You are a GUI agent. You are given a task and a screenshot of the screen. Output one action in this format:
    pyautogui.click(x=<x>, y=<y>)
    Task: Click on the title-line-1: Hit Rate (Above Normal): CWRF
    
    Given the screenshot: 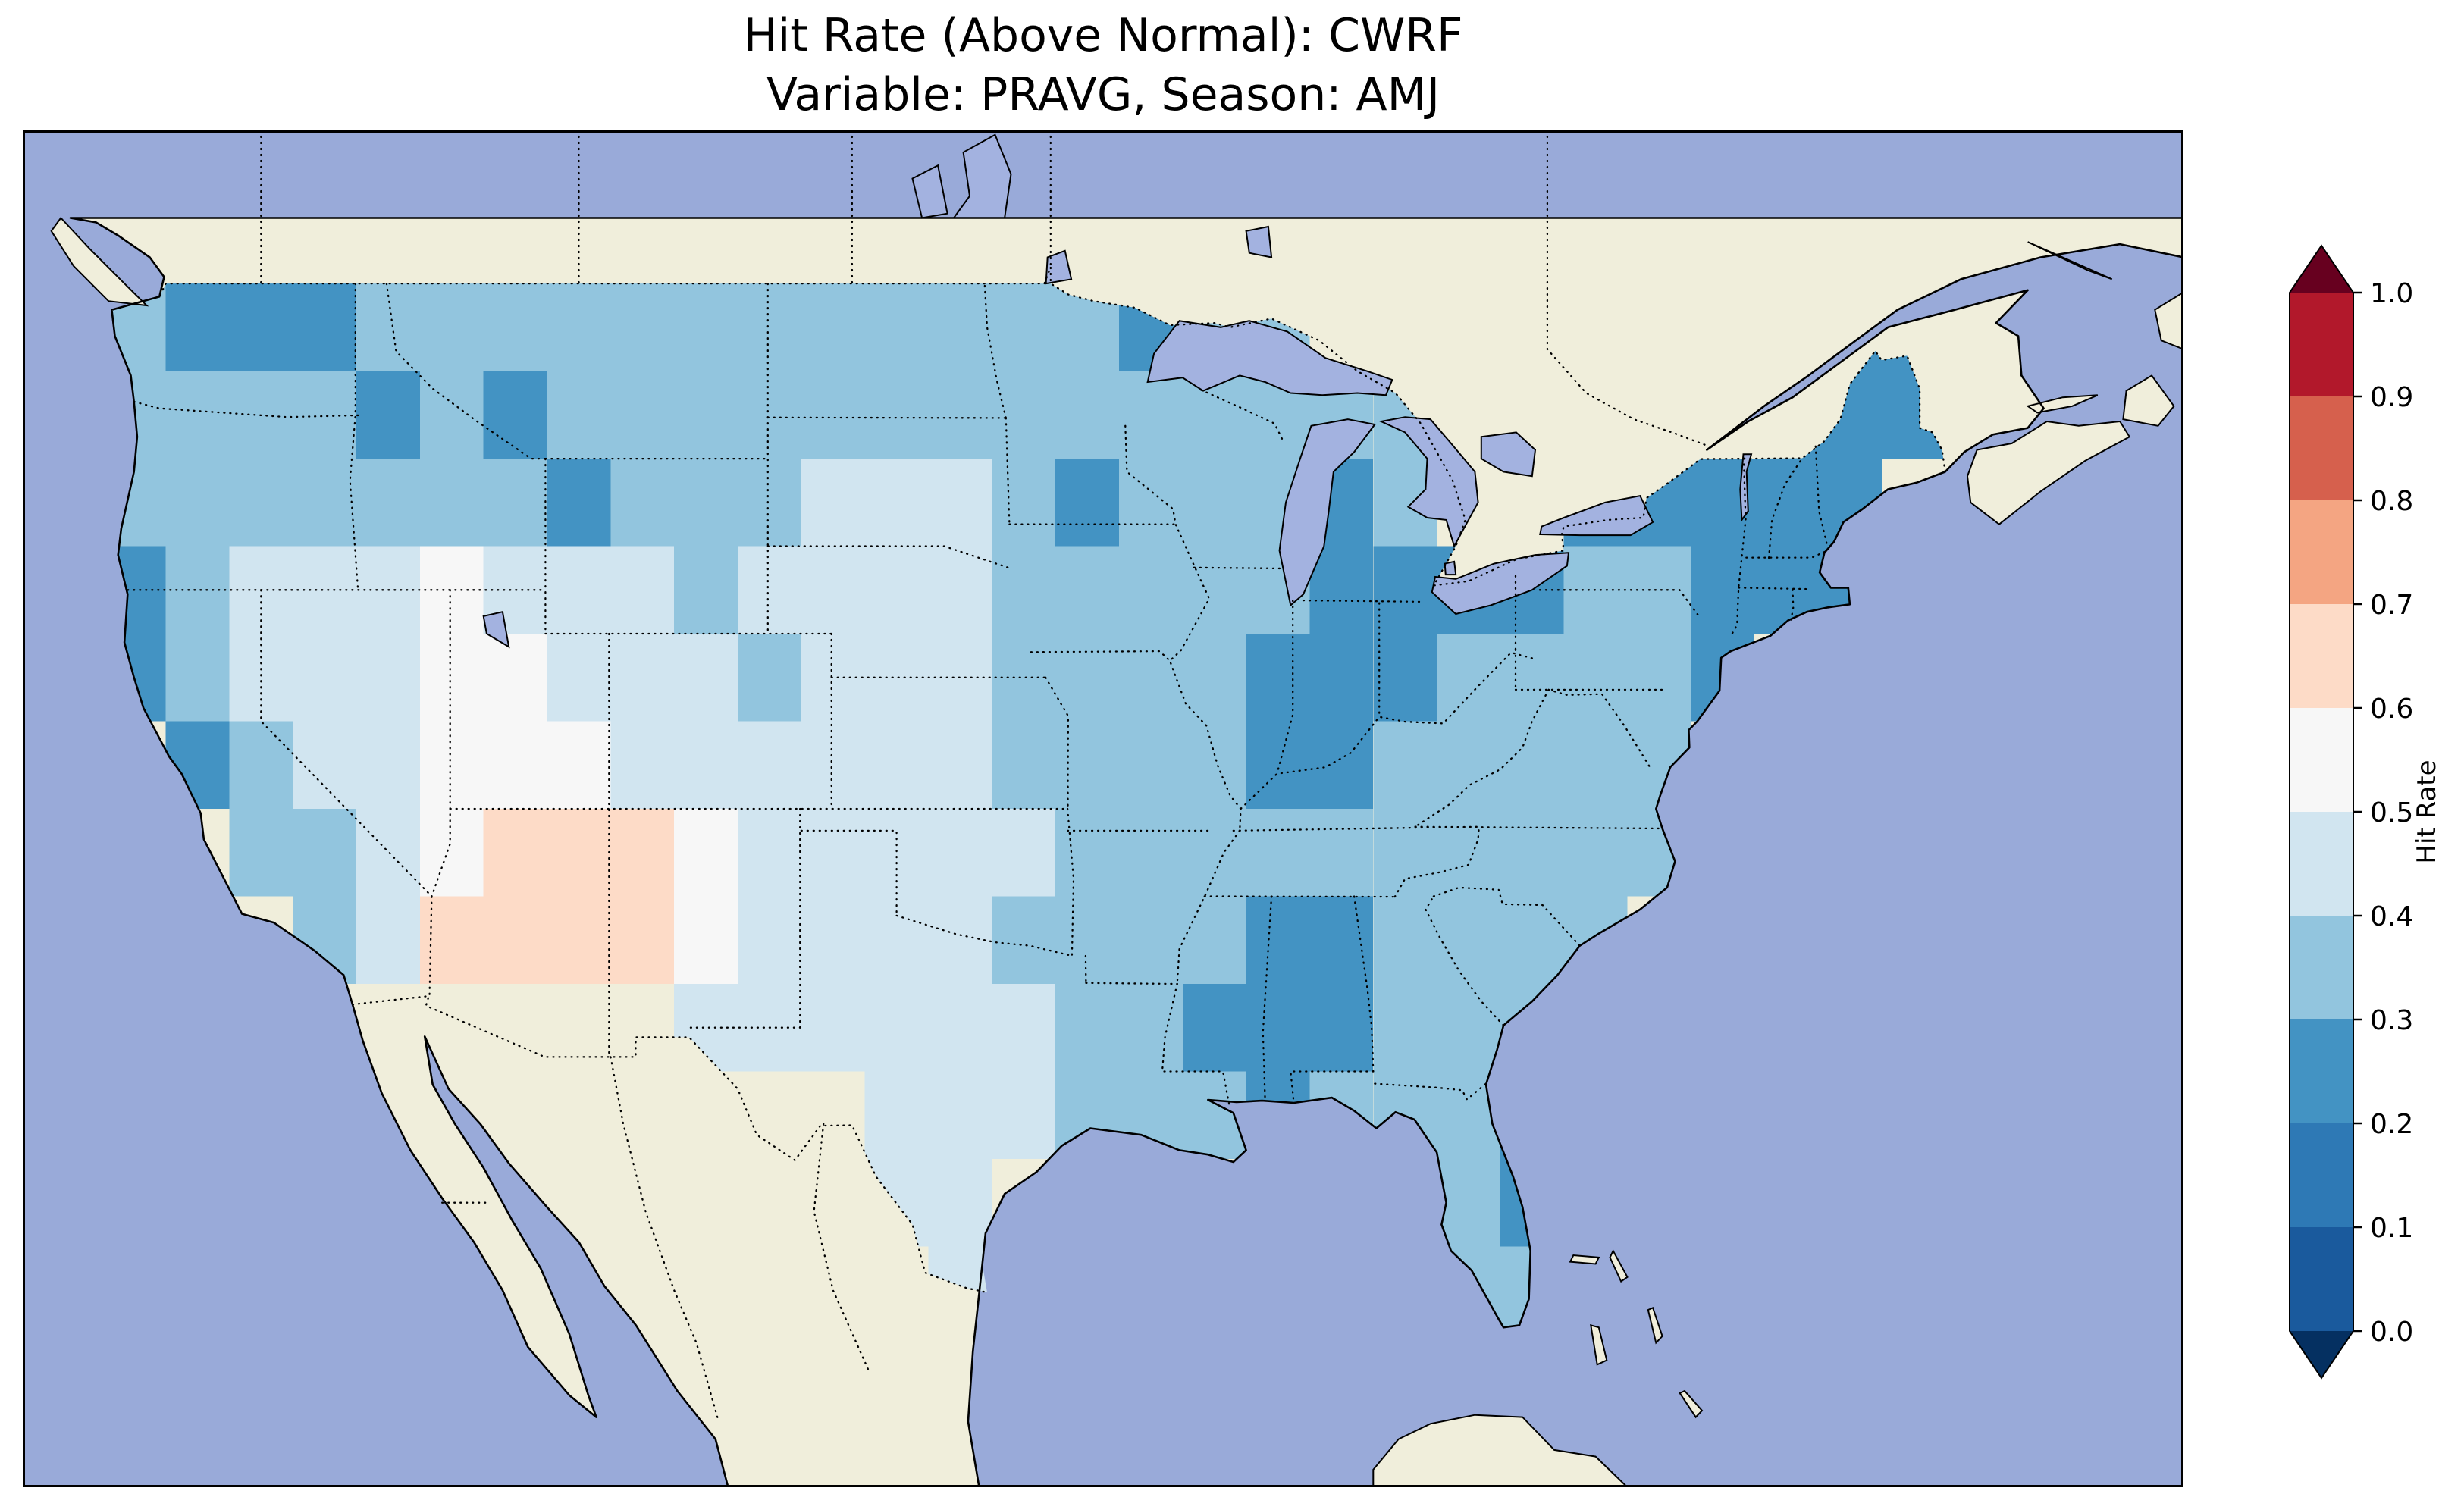 What is the action you would take?
    pyautogui.click(x=1103, y=35)
    